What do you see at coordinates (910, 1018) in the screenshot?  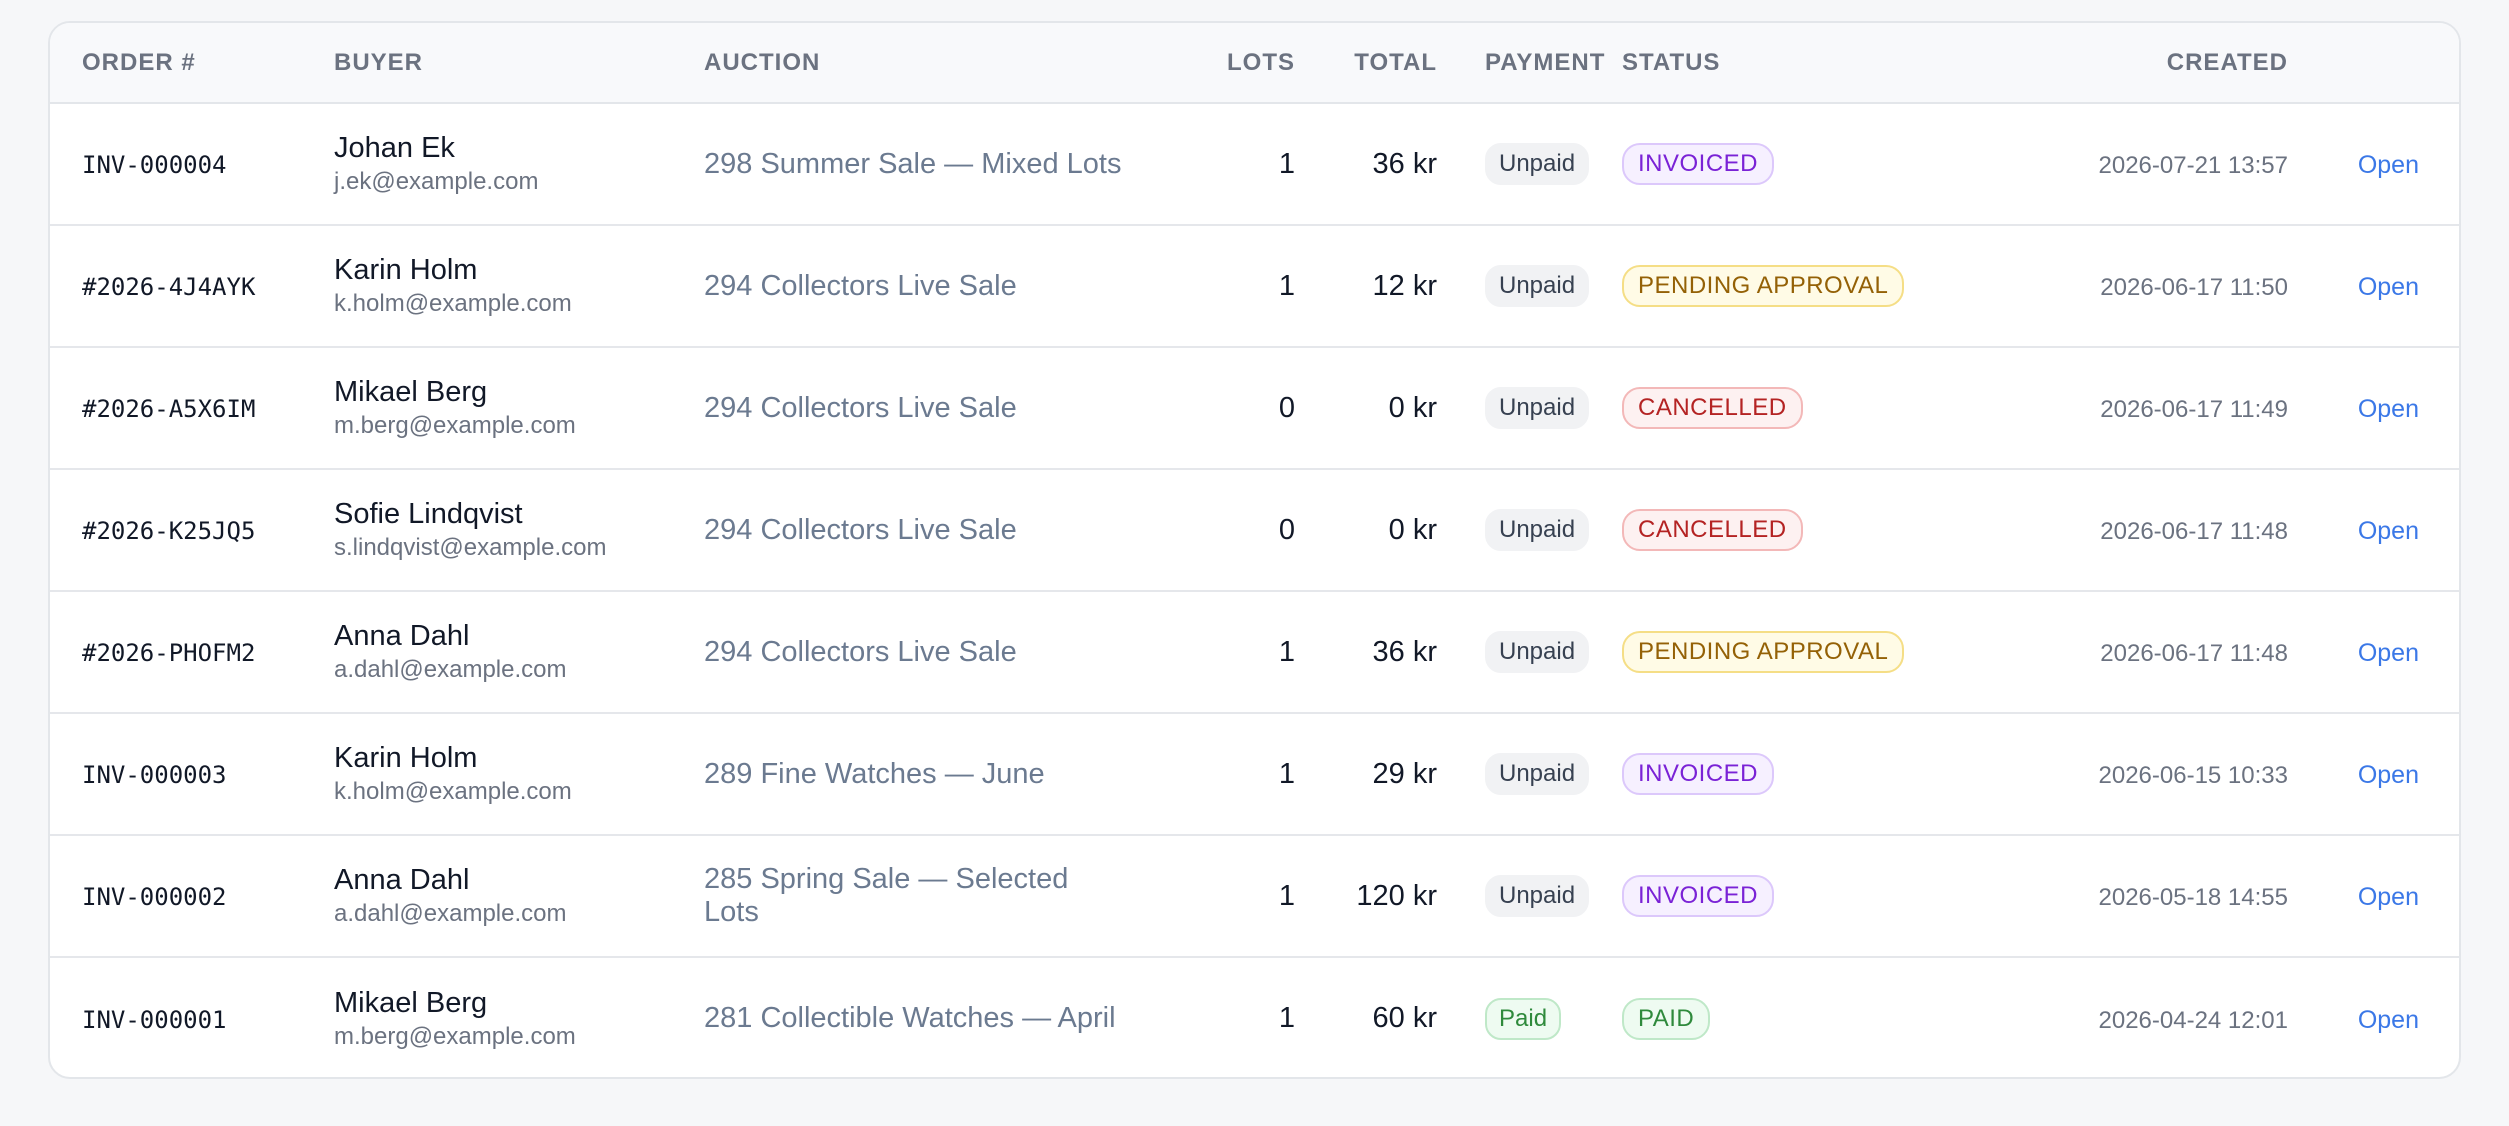 I see `auction-name: 281 Collectible Watches — April` at bounding box center [910, 1018].